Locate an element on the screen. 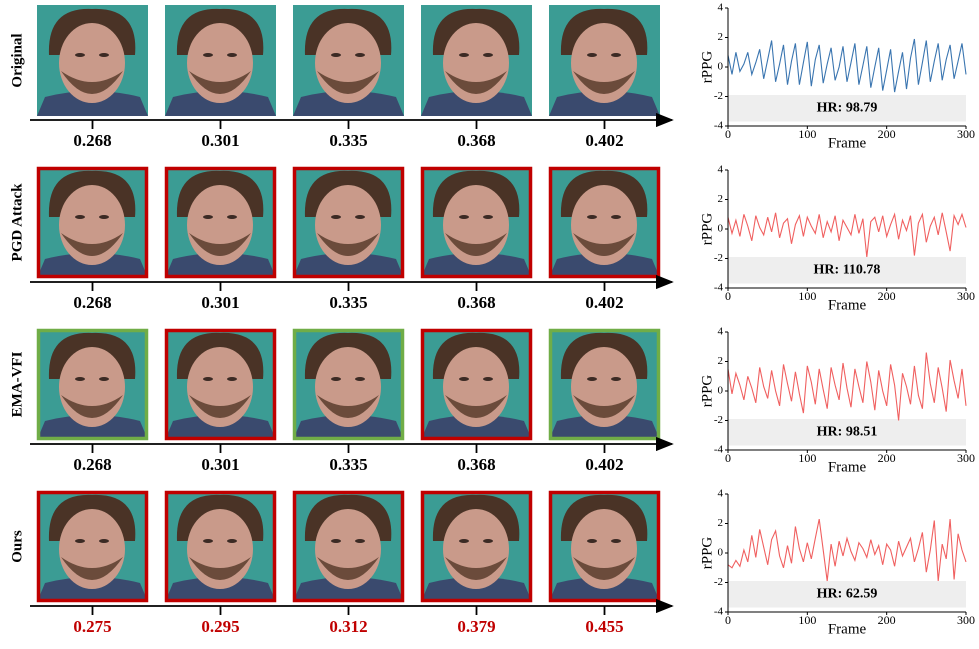 Image resolution: width=979 pixels, height=649 pixels. x-tick-label: 200 is located at coordinates (887, 620).